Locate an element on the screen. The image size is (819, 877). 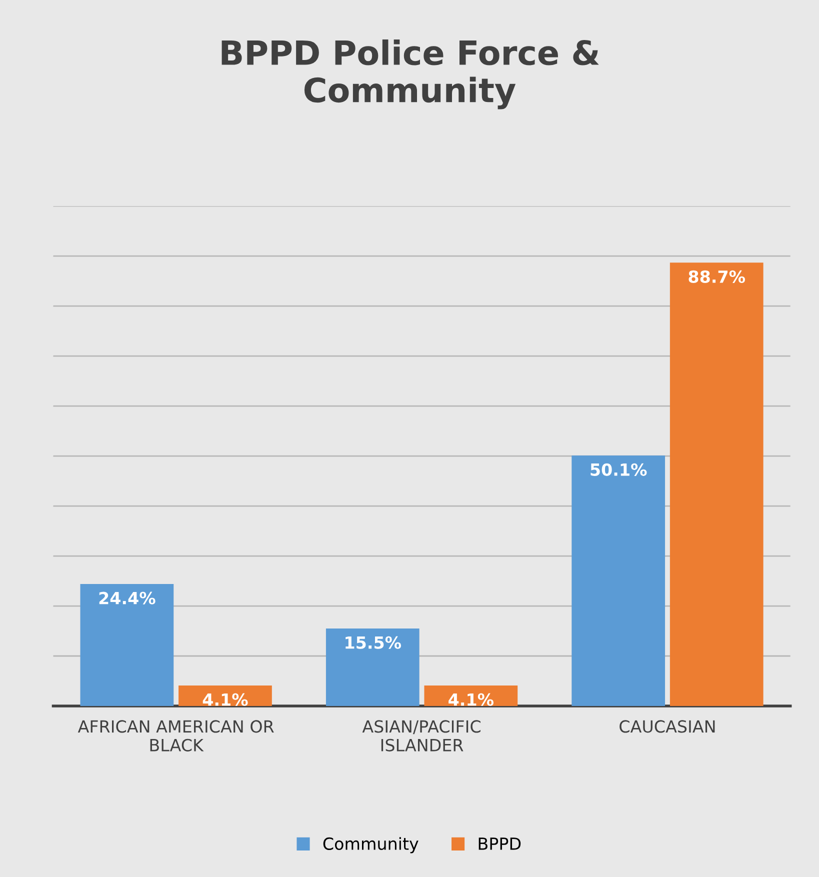
data-label: 15.5% is located at coordinates (374, 642).